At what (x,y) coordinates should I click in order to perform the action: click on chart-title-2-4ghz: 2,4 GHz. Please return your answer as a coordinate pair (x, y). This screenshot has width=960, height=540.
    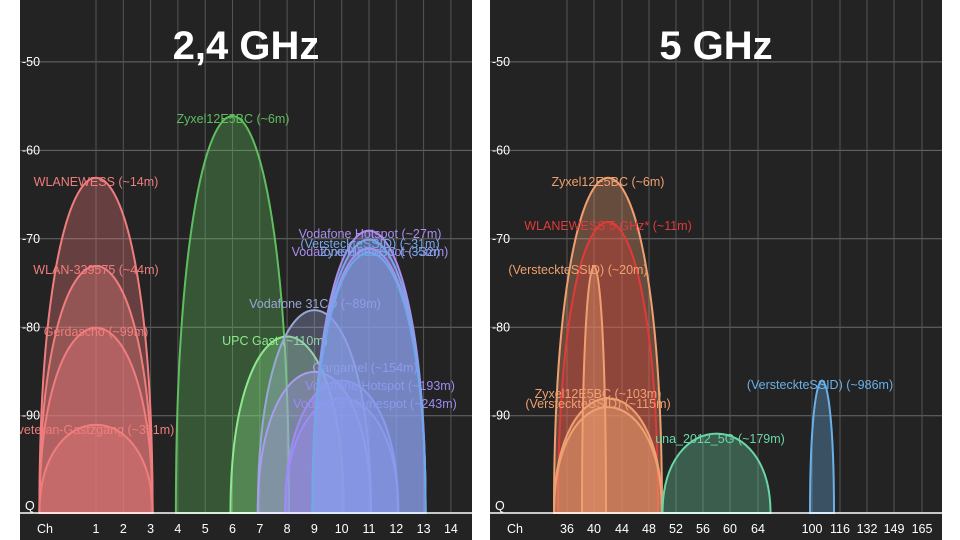
    Looking at the image, I should click on (246, 46).